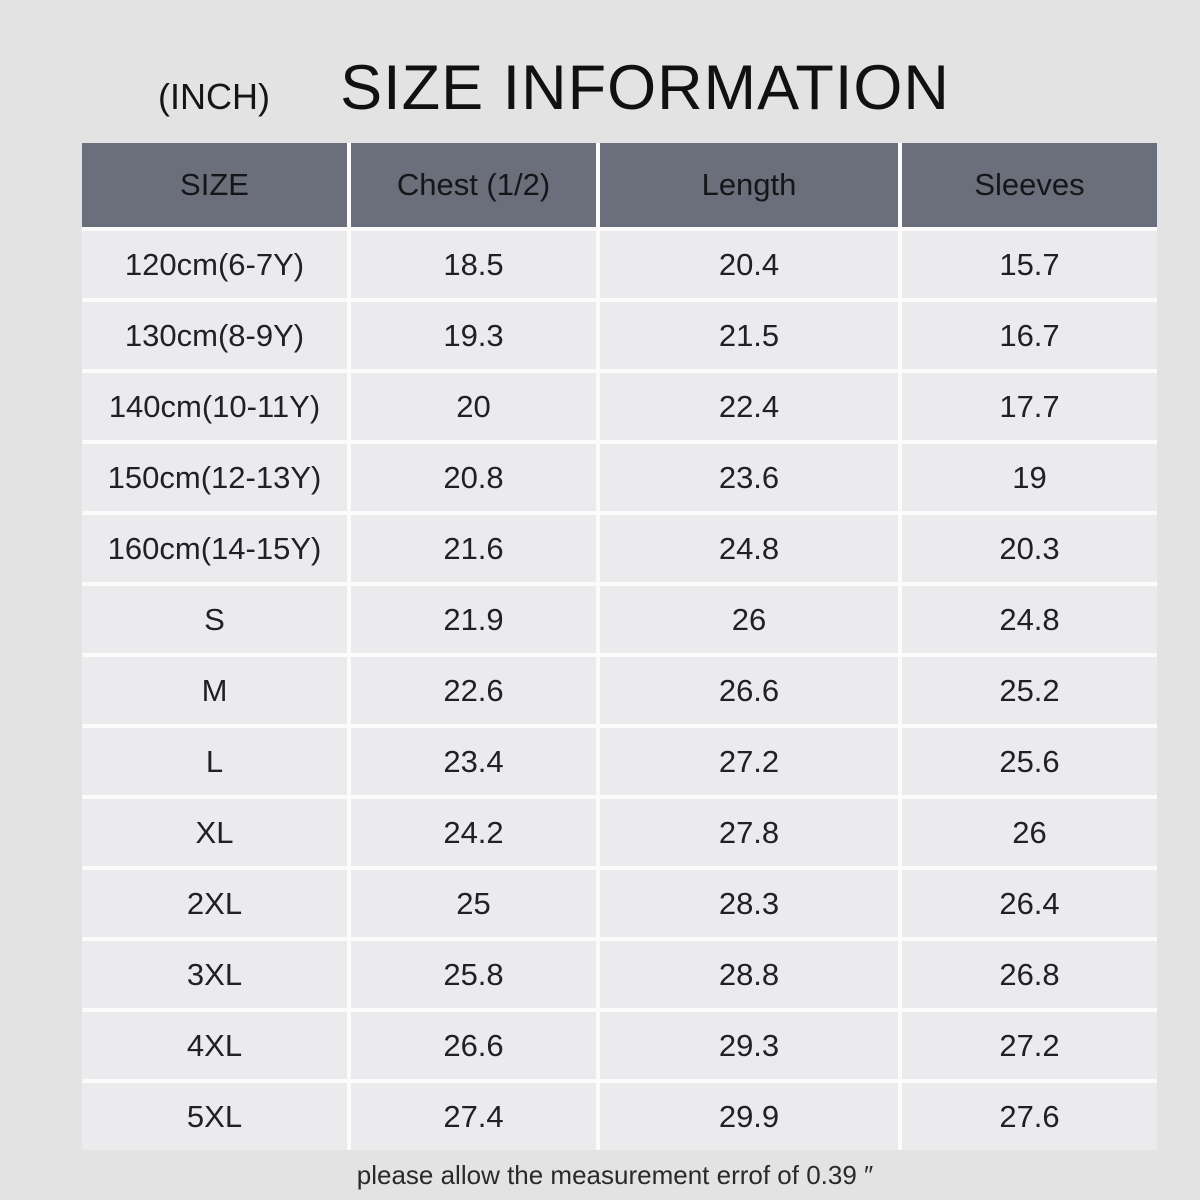 This screenshot has width=1200, height=1200. What do you see at coordinates (473, 974) in the screenshot?
I see `chest-value: 25.8` at bounding box center [473, 974].